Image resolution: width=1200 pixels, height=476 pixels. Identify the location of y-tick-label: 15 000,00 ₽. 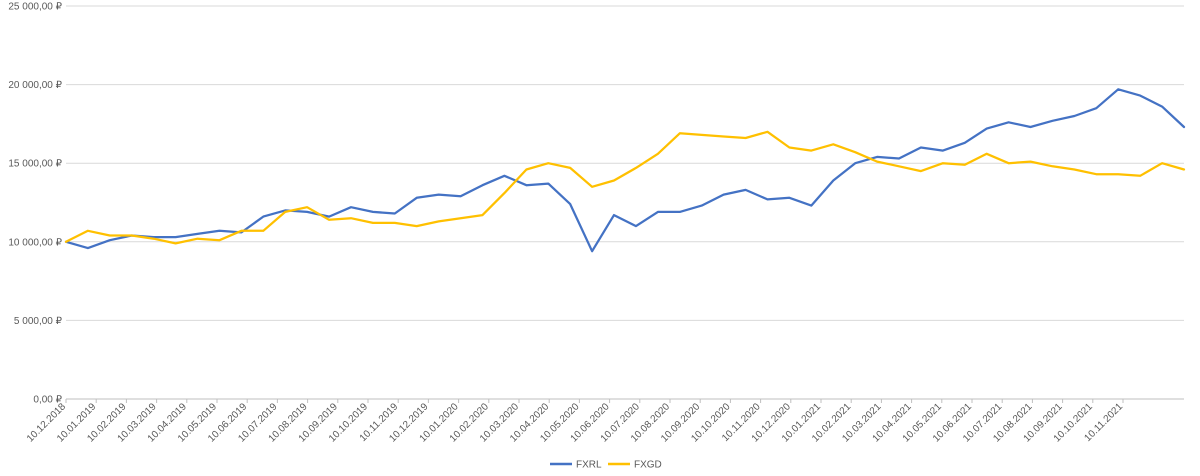
(35, 164).